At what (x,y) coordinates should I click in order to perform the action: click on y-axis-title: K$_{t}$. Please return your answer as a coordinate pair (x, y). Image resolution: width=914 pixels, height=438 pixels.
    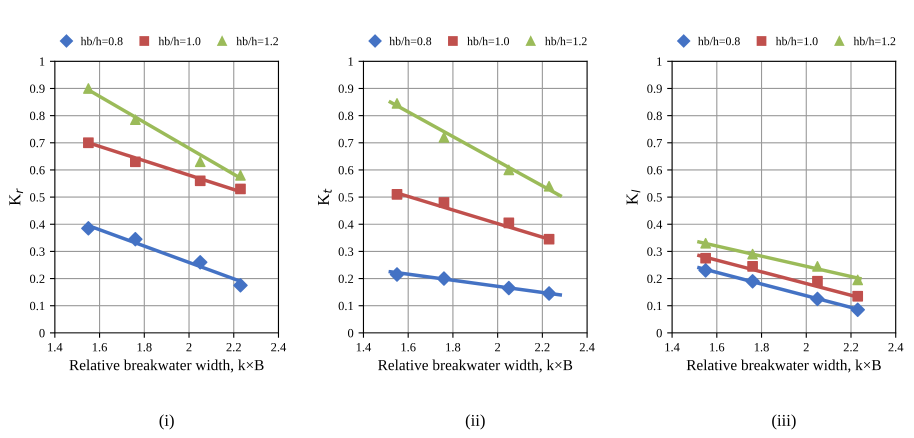
    Looking at the image, I should click on (325, 197).